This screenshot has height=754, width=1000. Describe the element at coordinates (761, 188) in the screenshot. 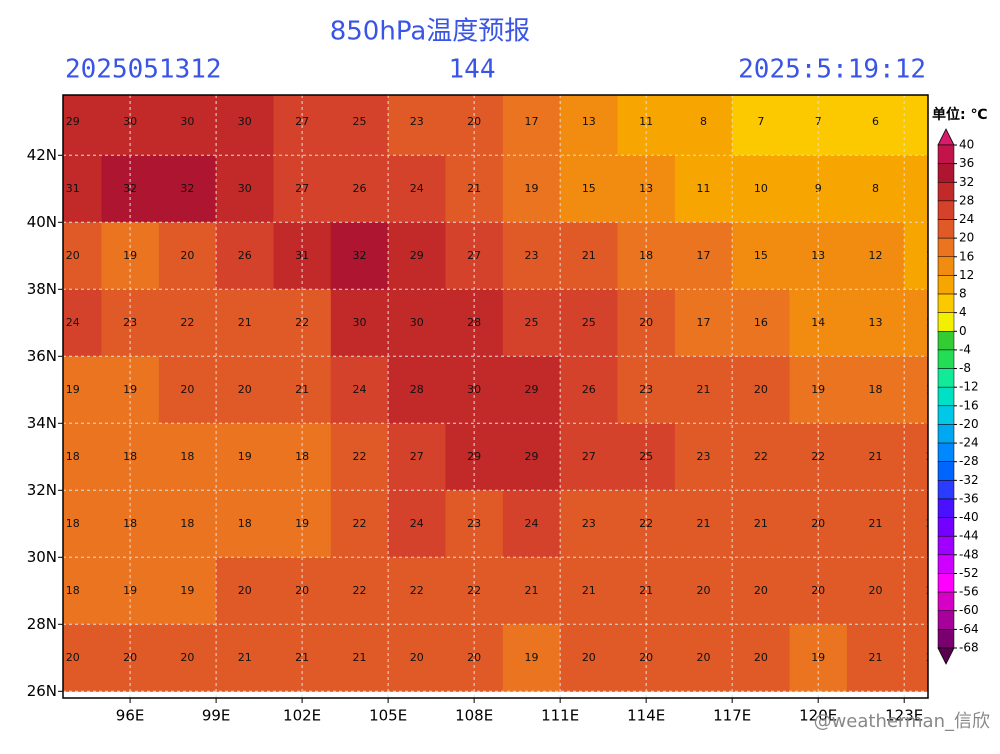

I see `temperature-value: 10` at that location.